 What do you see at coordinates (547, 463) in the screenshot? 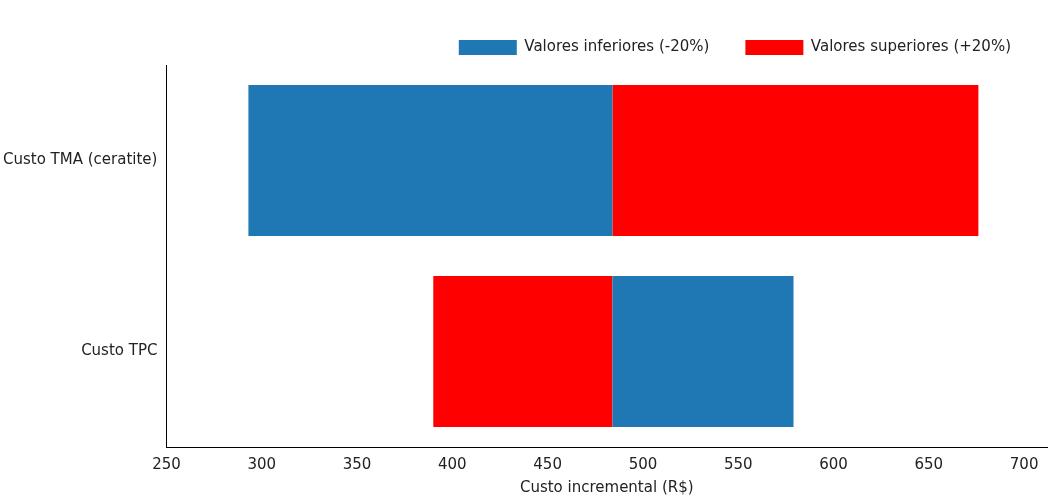
I see `x-tick-label: 450` at bounding box center [547, 463].